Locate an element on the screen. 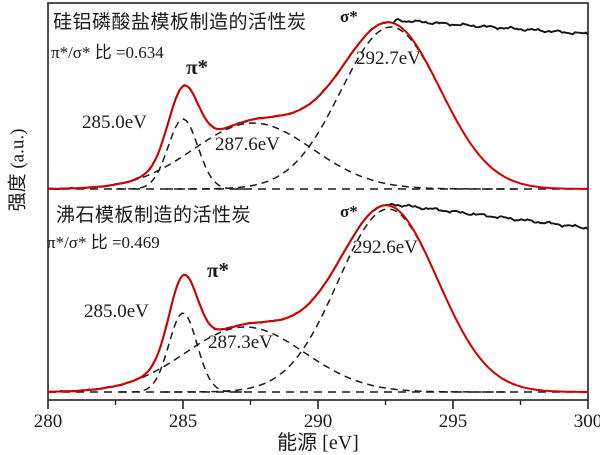 The height and width of the screenshot is (455, 600). spectrum2-pi-star-label: π* is located at coordinates (218, 270).